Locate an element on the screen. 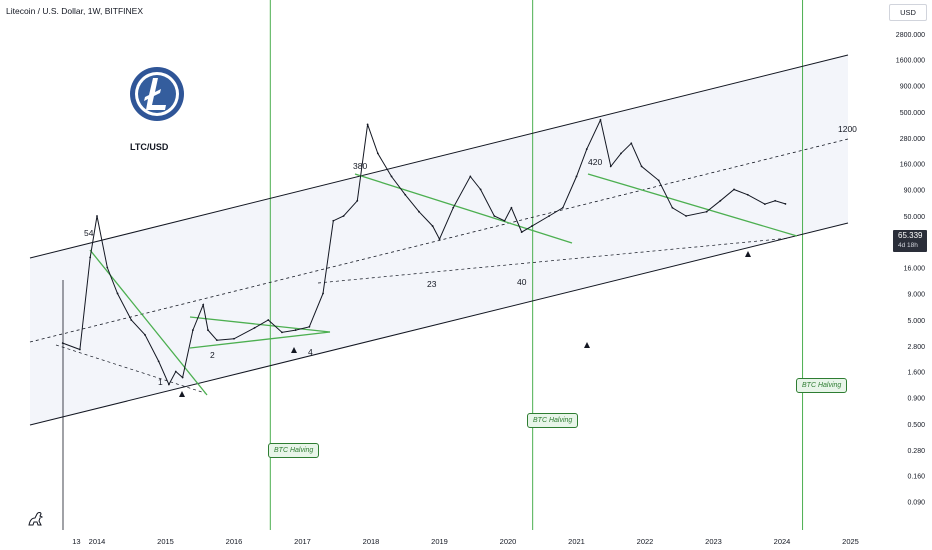 The height and width of the screenshot is (550, 932). annotation-label: 380 is located at coordinates (360, 166).